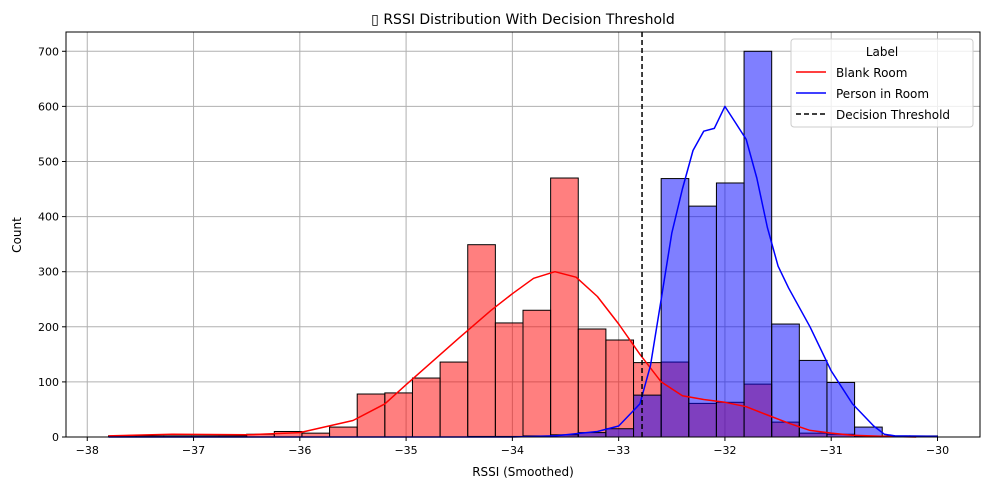  I want to click on y-tick-label: 600, so click(48, 106).